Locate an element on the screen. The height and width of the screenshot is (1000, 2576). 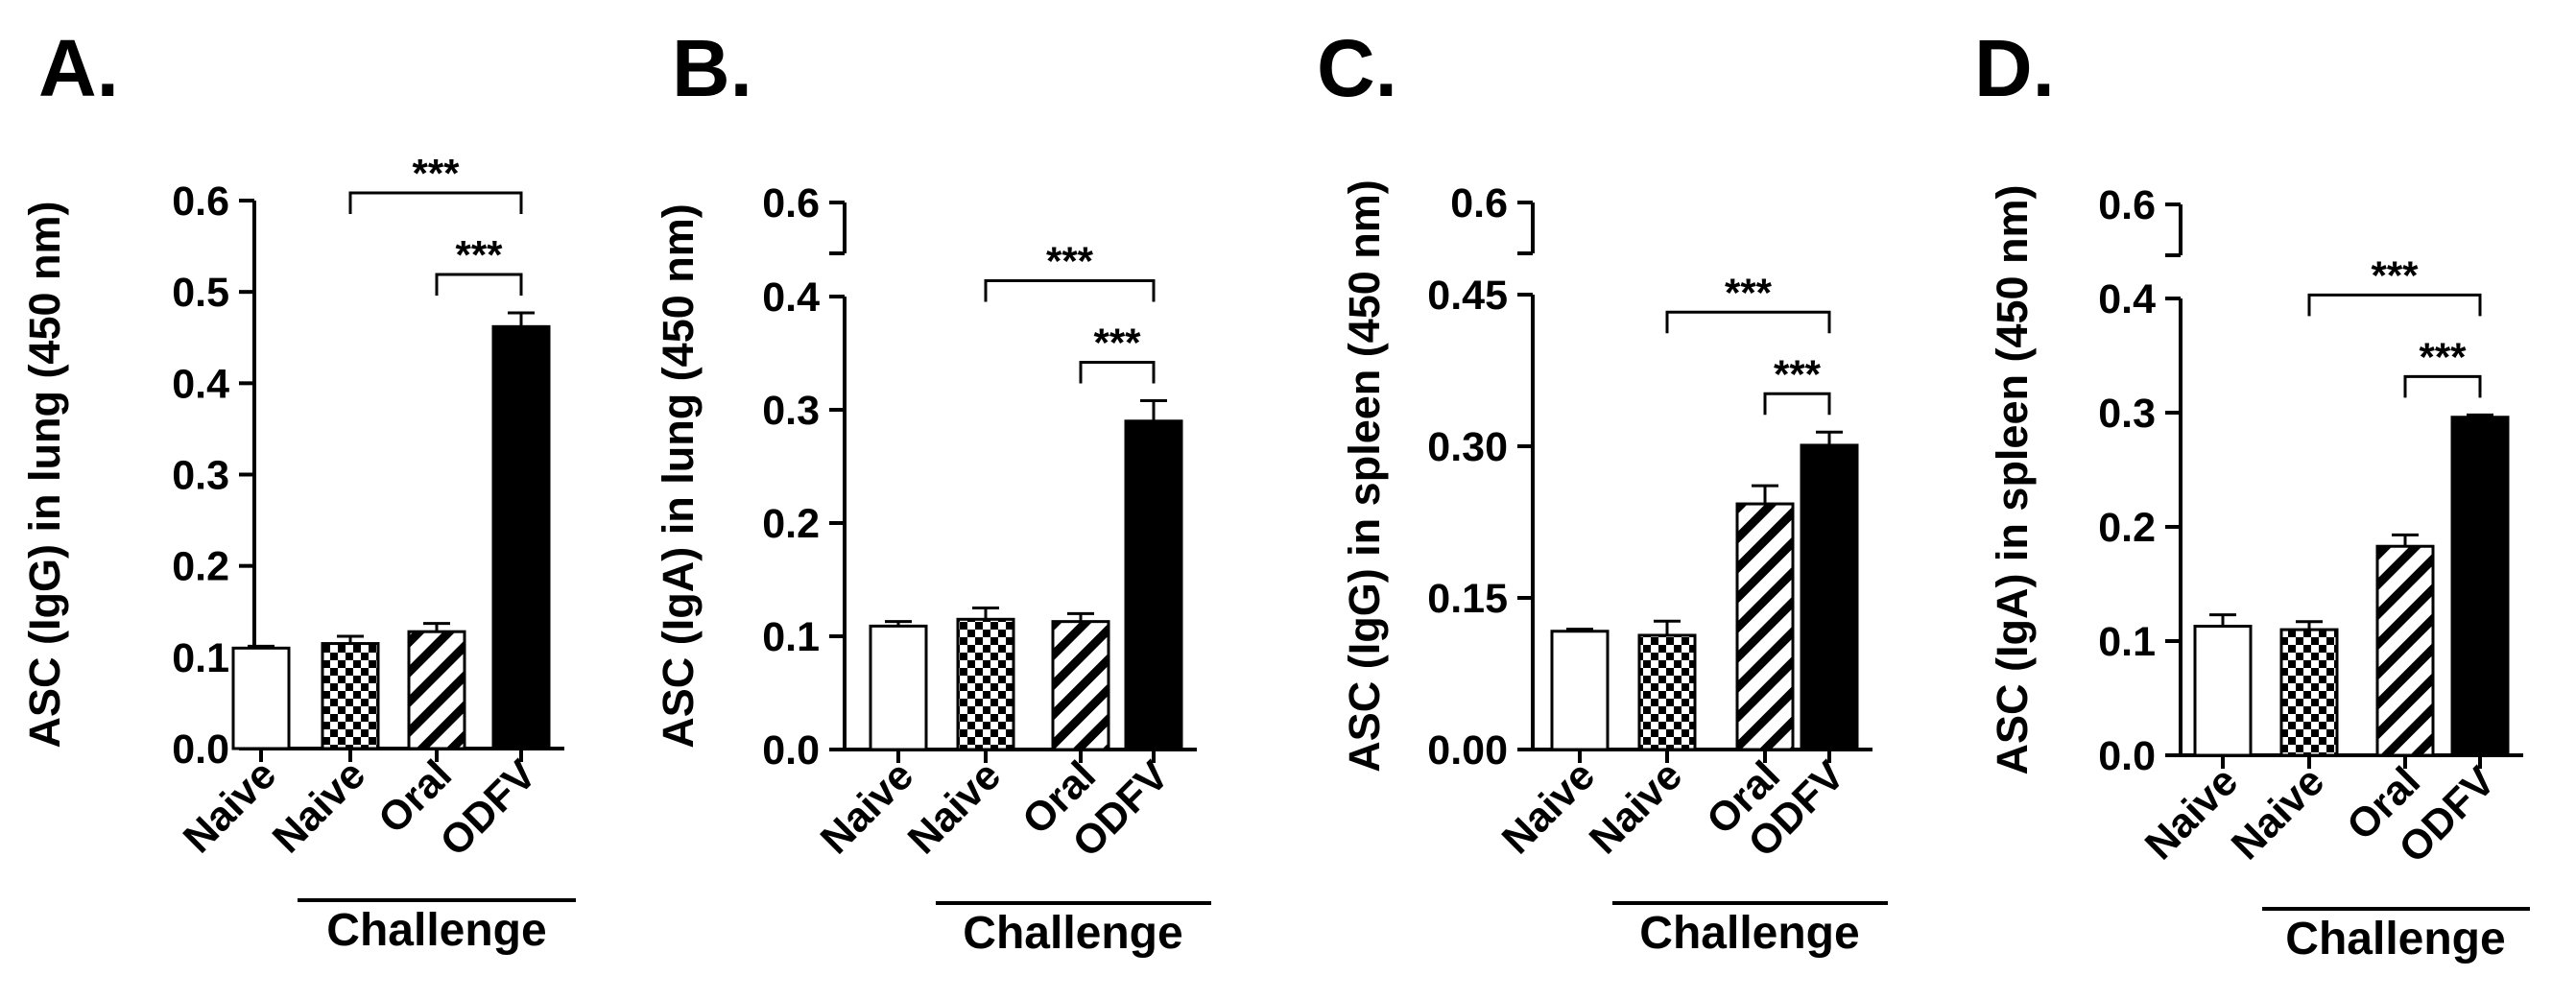
panel-letter: B. is located at coordinates (712, 68).